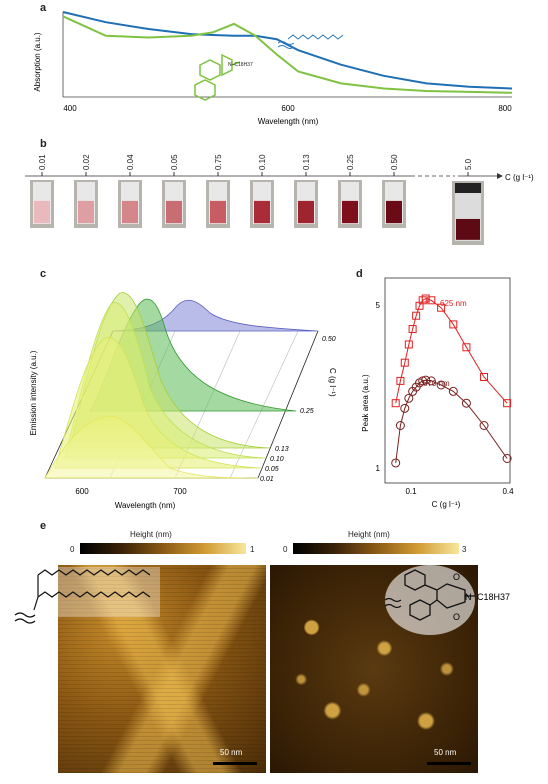 The height and width of the screenshot is (784, 548). I want to click on right-molecule-overlay: O O N C18H37, so click(447, 600).